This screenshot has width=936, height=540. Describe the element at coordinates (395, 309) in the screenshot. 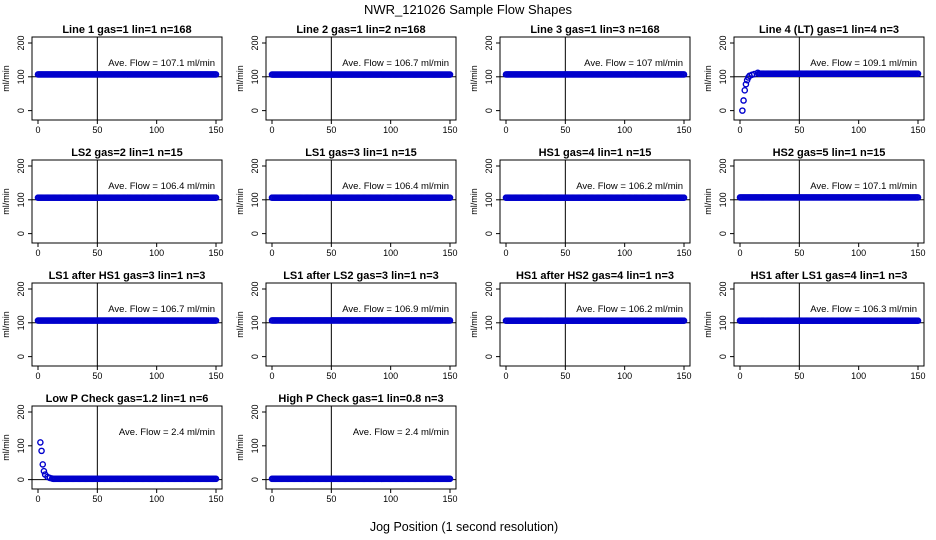

I see `avg-flow-annotation: Ave. Flow = 106.9 ml/min` at that location.